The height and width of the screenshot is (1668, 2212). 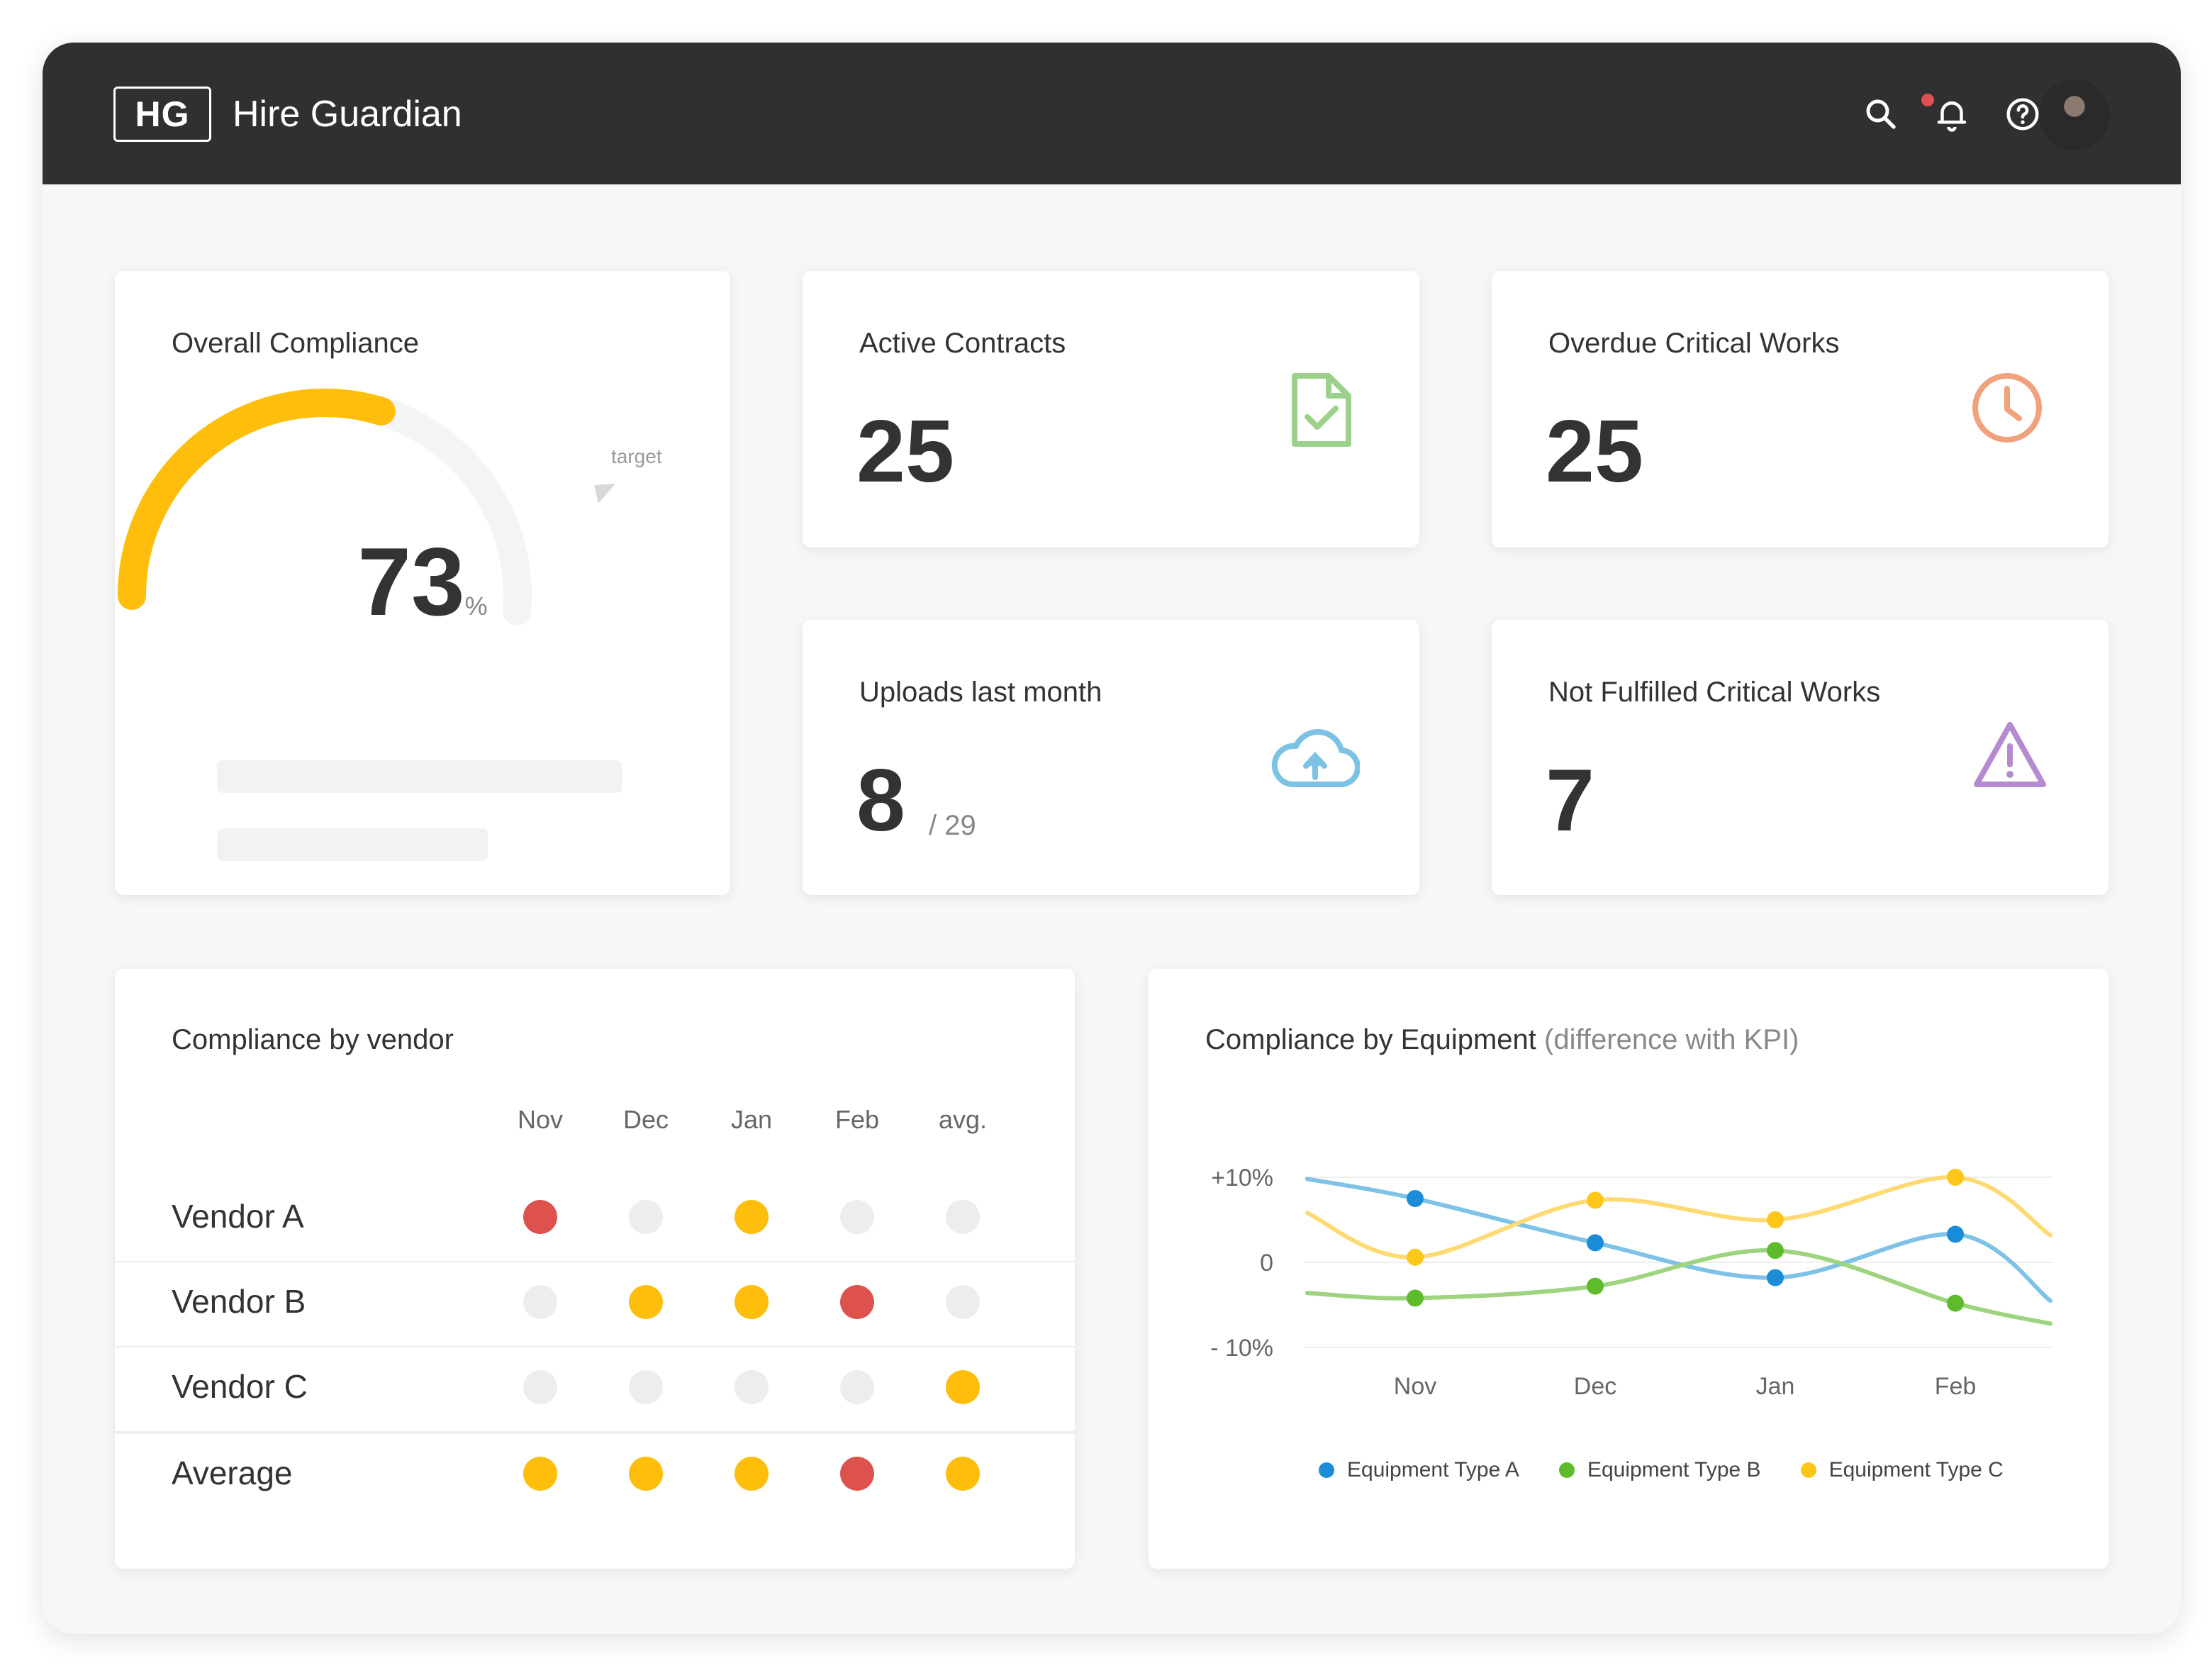 I want to click on search-icon, so click(x=1881, y=114).